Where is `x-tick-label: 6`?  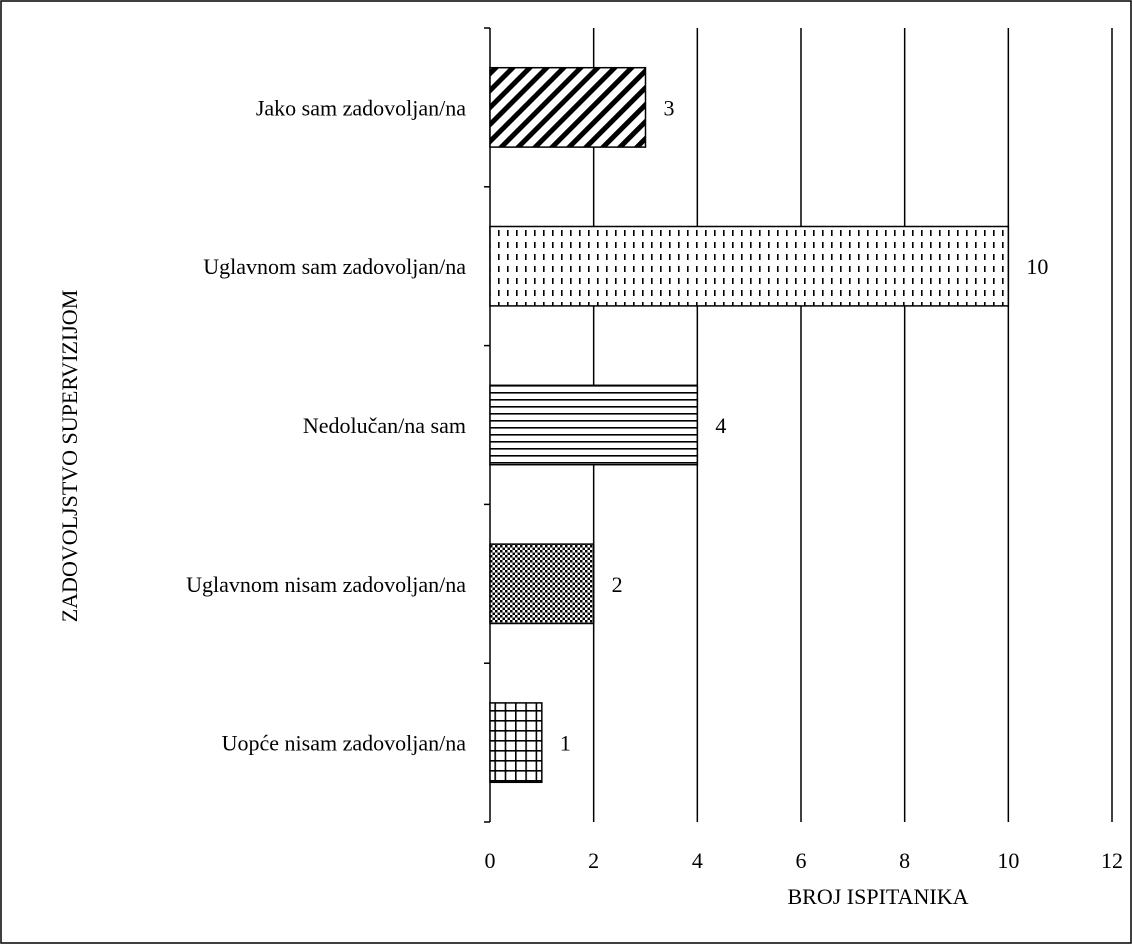 x-tick-label: 6 is located at coordinates (801, 860).